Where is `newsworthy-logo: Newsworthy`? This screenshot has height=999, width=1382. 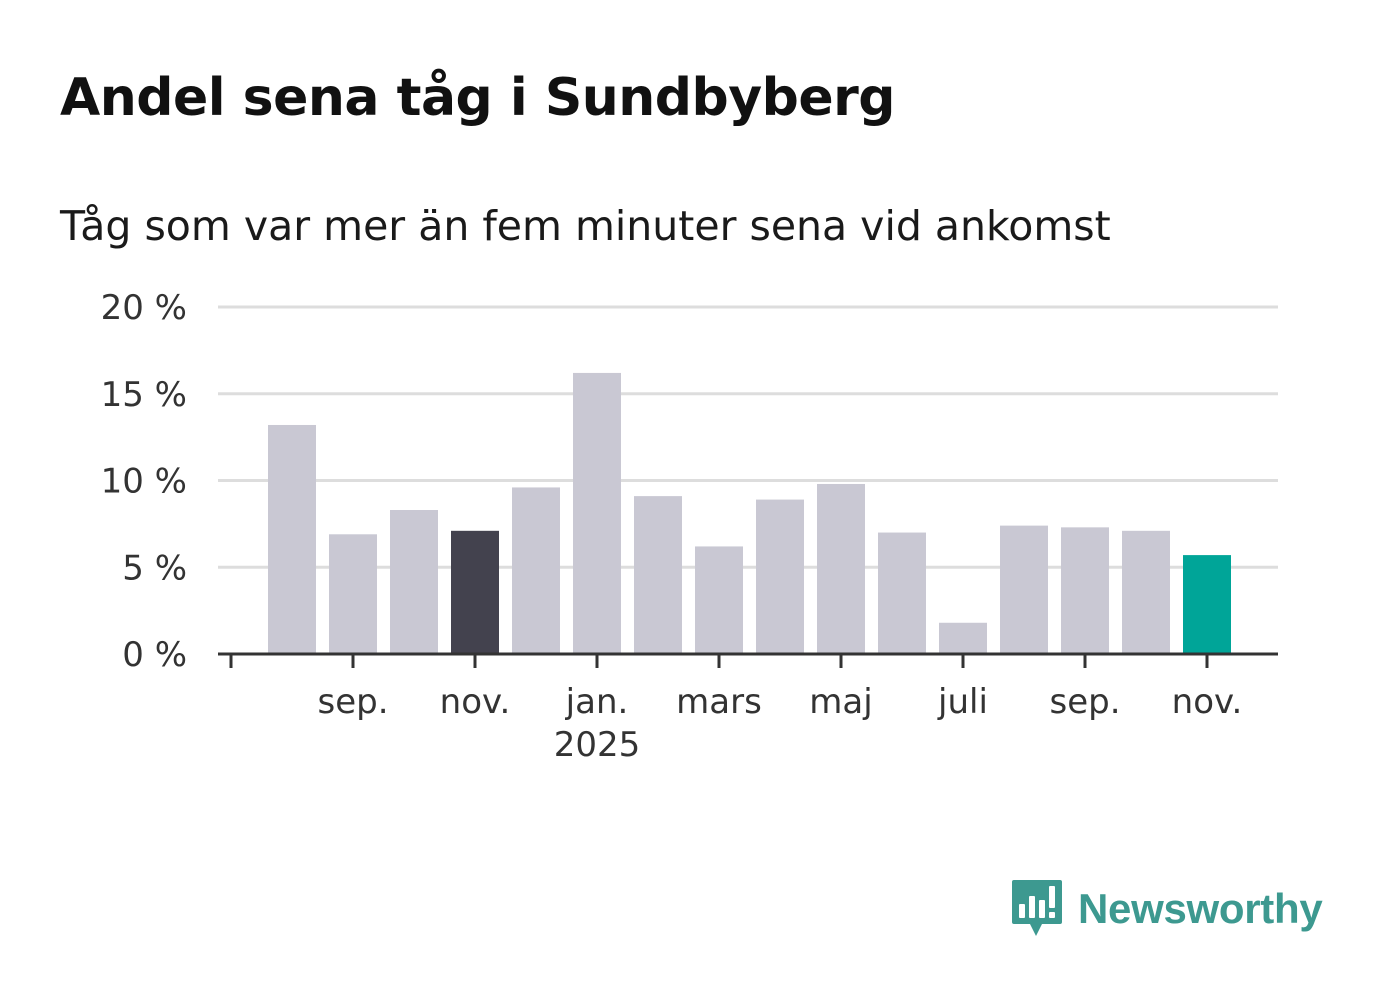 newsworthy-logo: Newsworthy is located at coordinates (1166, 909).